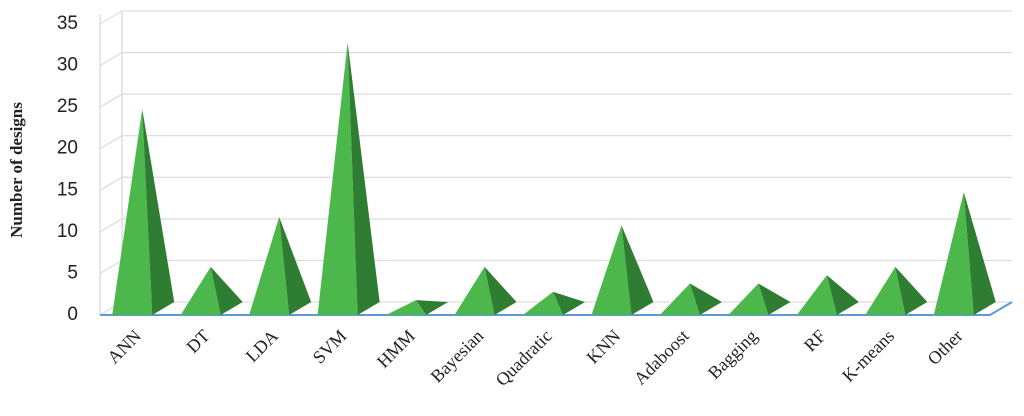 Image resolution: width=1024 pixels, height=416 pixels. I want to click on x-tick-label: Bagging, so click(732, 354).